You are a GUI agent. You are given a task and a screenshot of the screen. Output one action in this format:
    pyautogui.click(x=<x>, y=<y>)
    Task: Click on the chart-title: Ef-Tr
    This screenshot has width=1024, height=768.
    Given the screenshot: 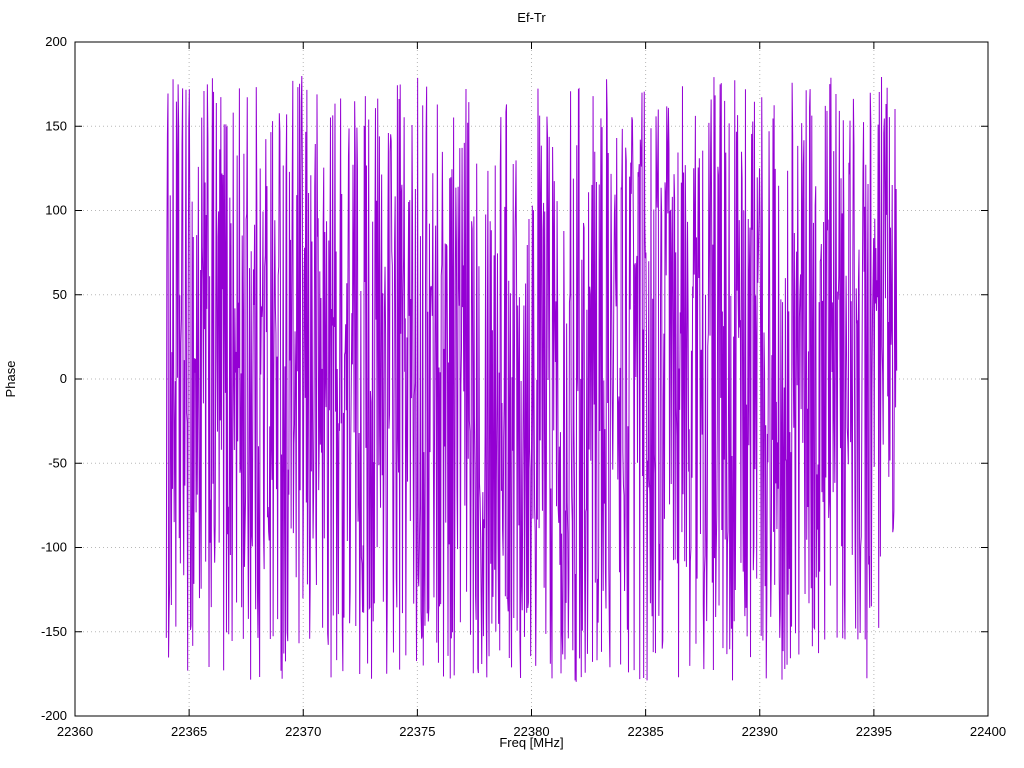 What is the action you would take?
    pyautogui.click(x=531, y=17)
    